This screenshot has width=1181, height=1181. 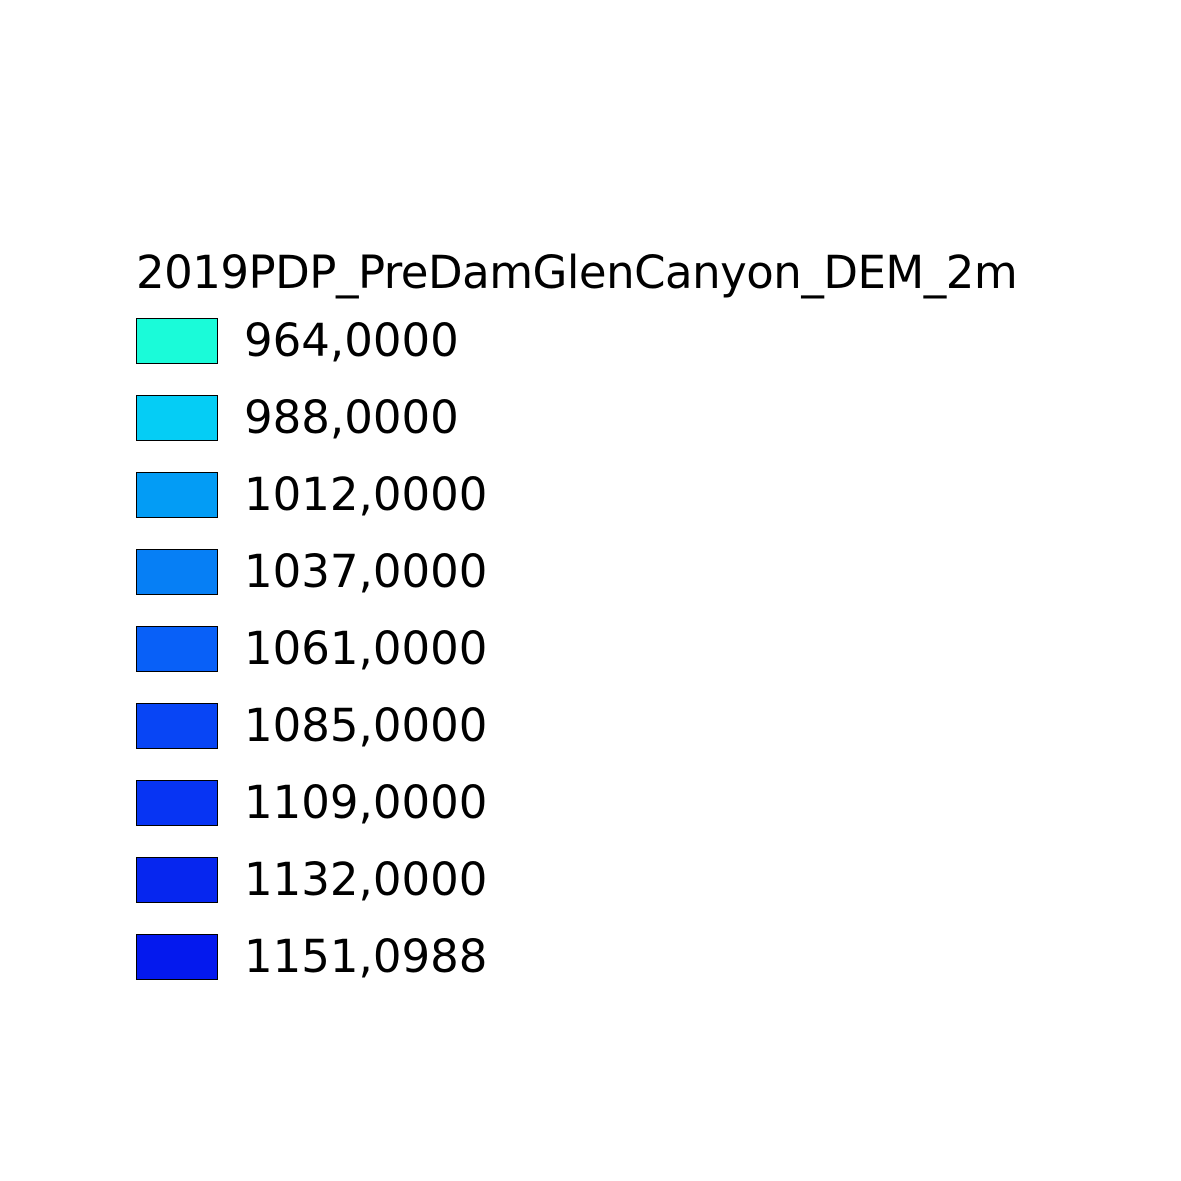 I want to click on legend-item: 1109,0000, so click(x=576, y=816).